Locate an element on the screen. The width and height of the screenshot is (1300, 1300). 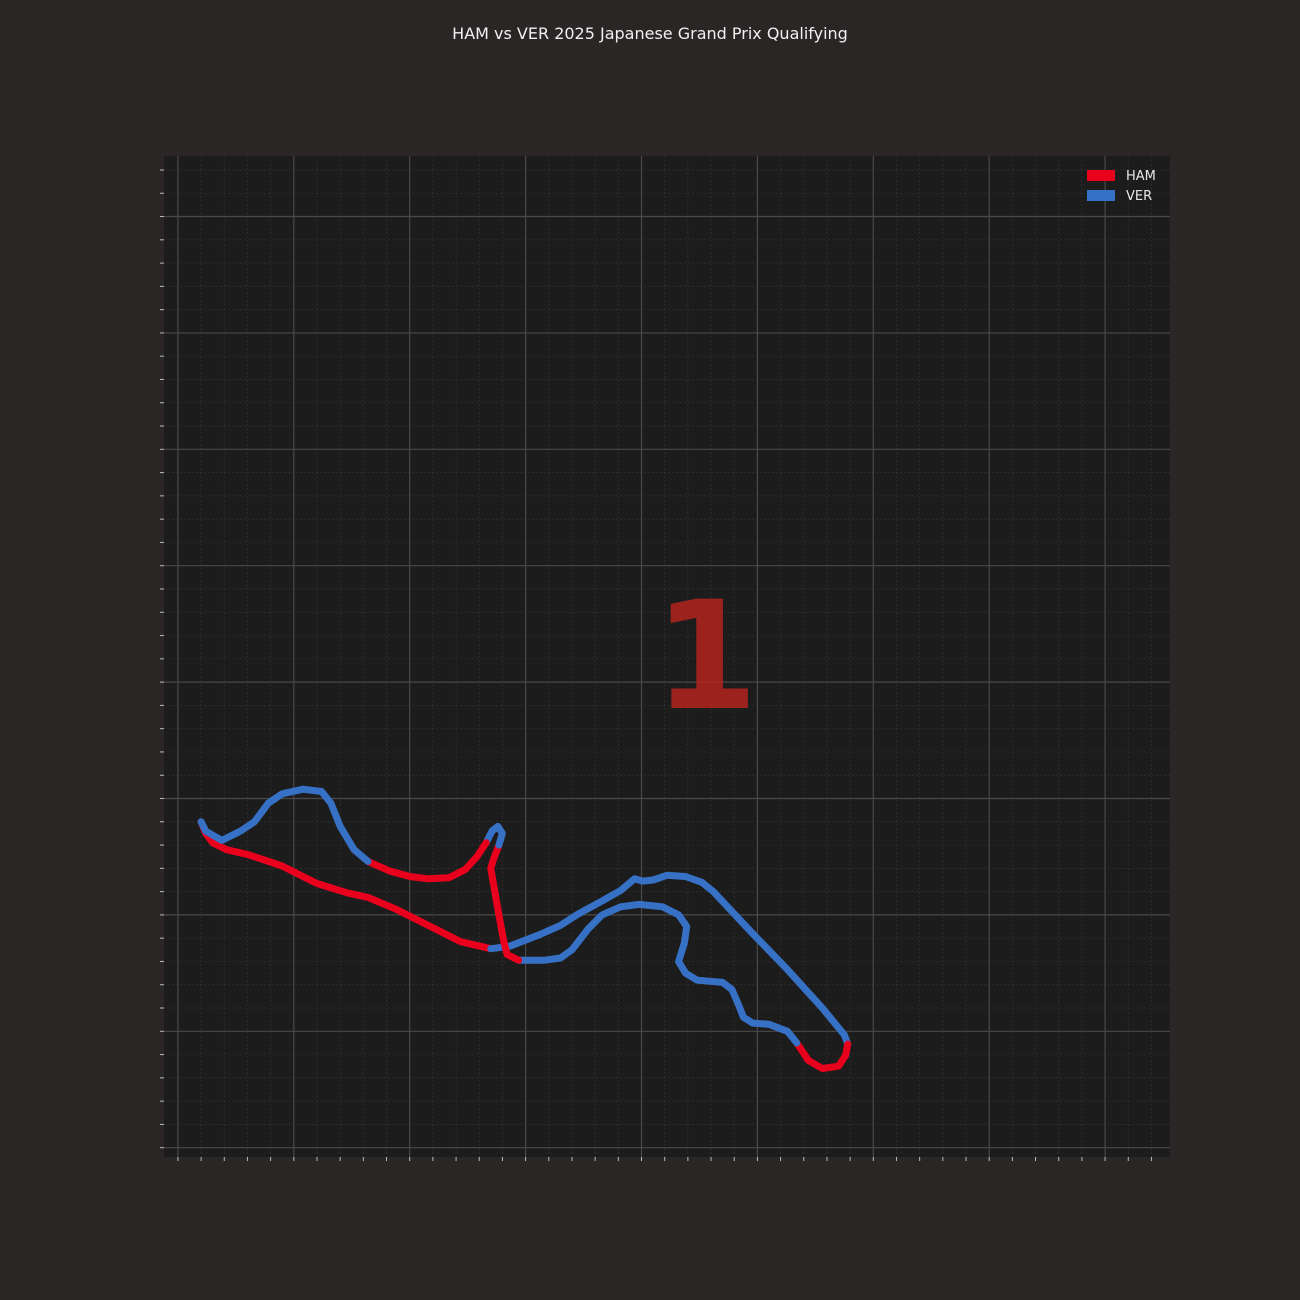
track-segments is located at coordinates (524, 928).